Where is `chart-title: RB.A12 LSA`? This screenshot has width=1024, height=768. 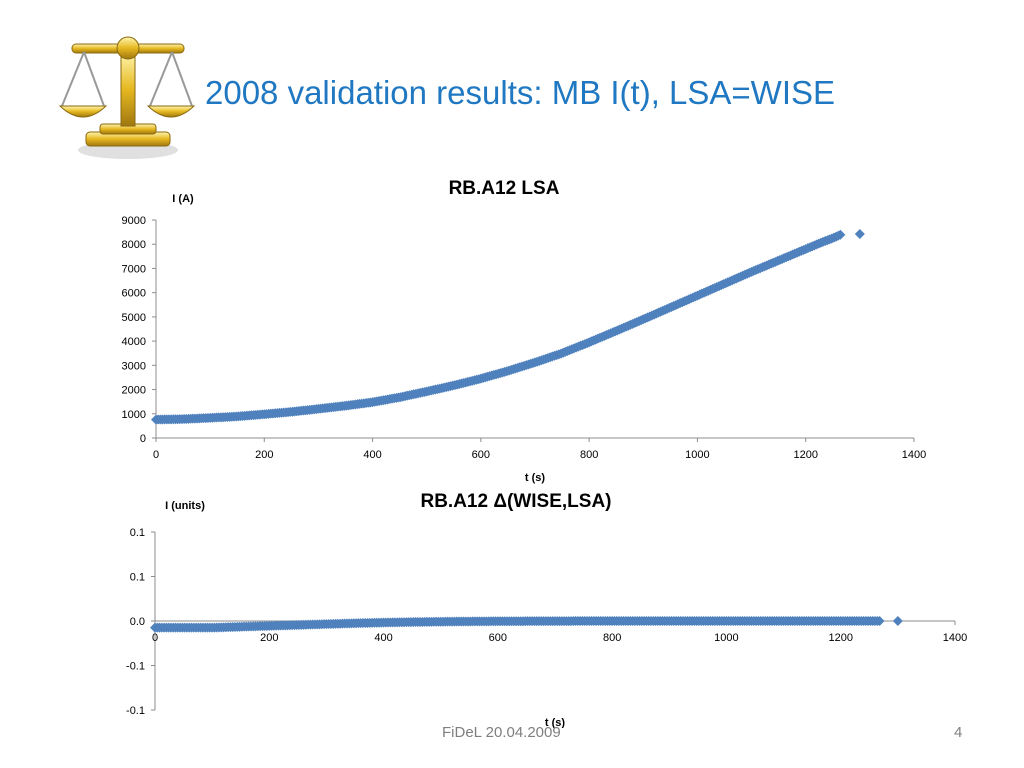 chart-title: RB.A12 LSA is located at coordinates (504, 188).